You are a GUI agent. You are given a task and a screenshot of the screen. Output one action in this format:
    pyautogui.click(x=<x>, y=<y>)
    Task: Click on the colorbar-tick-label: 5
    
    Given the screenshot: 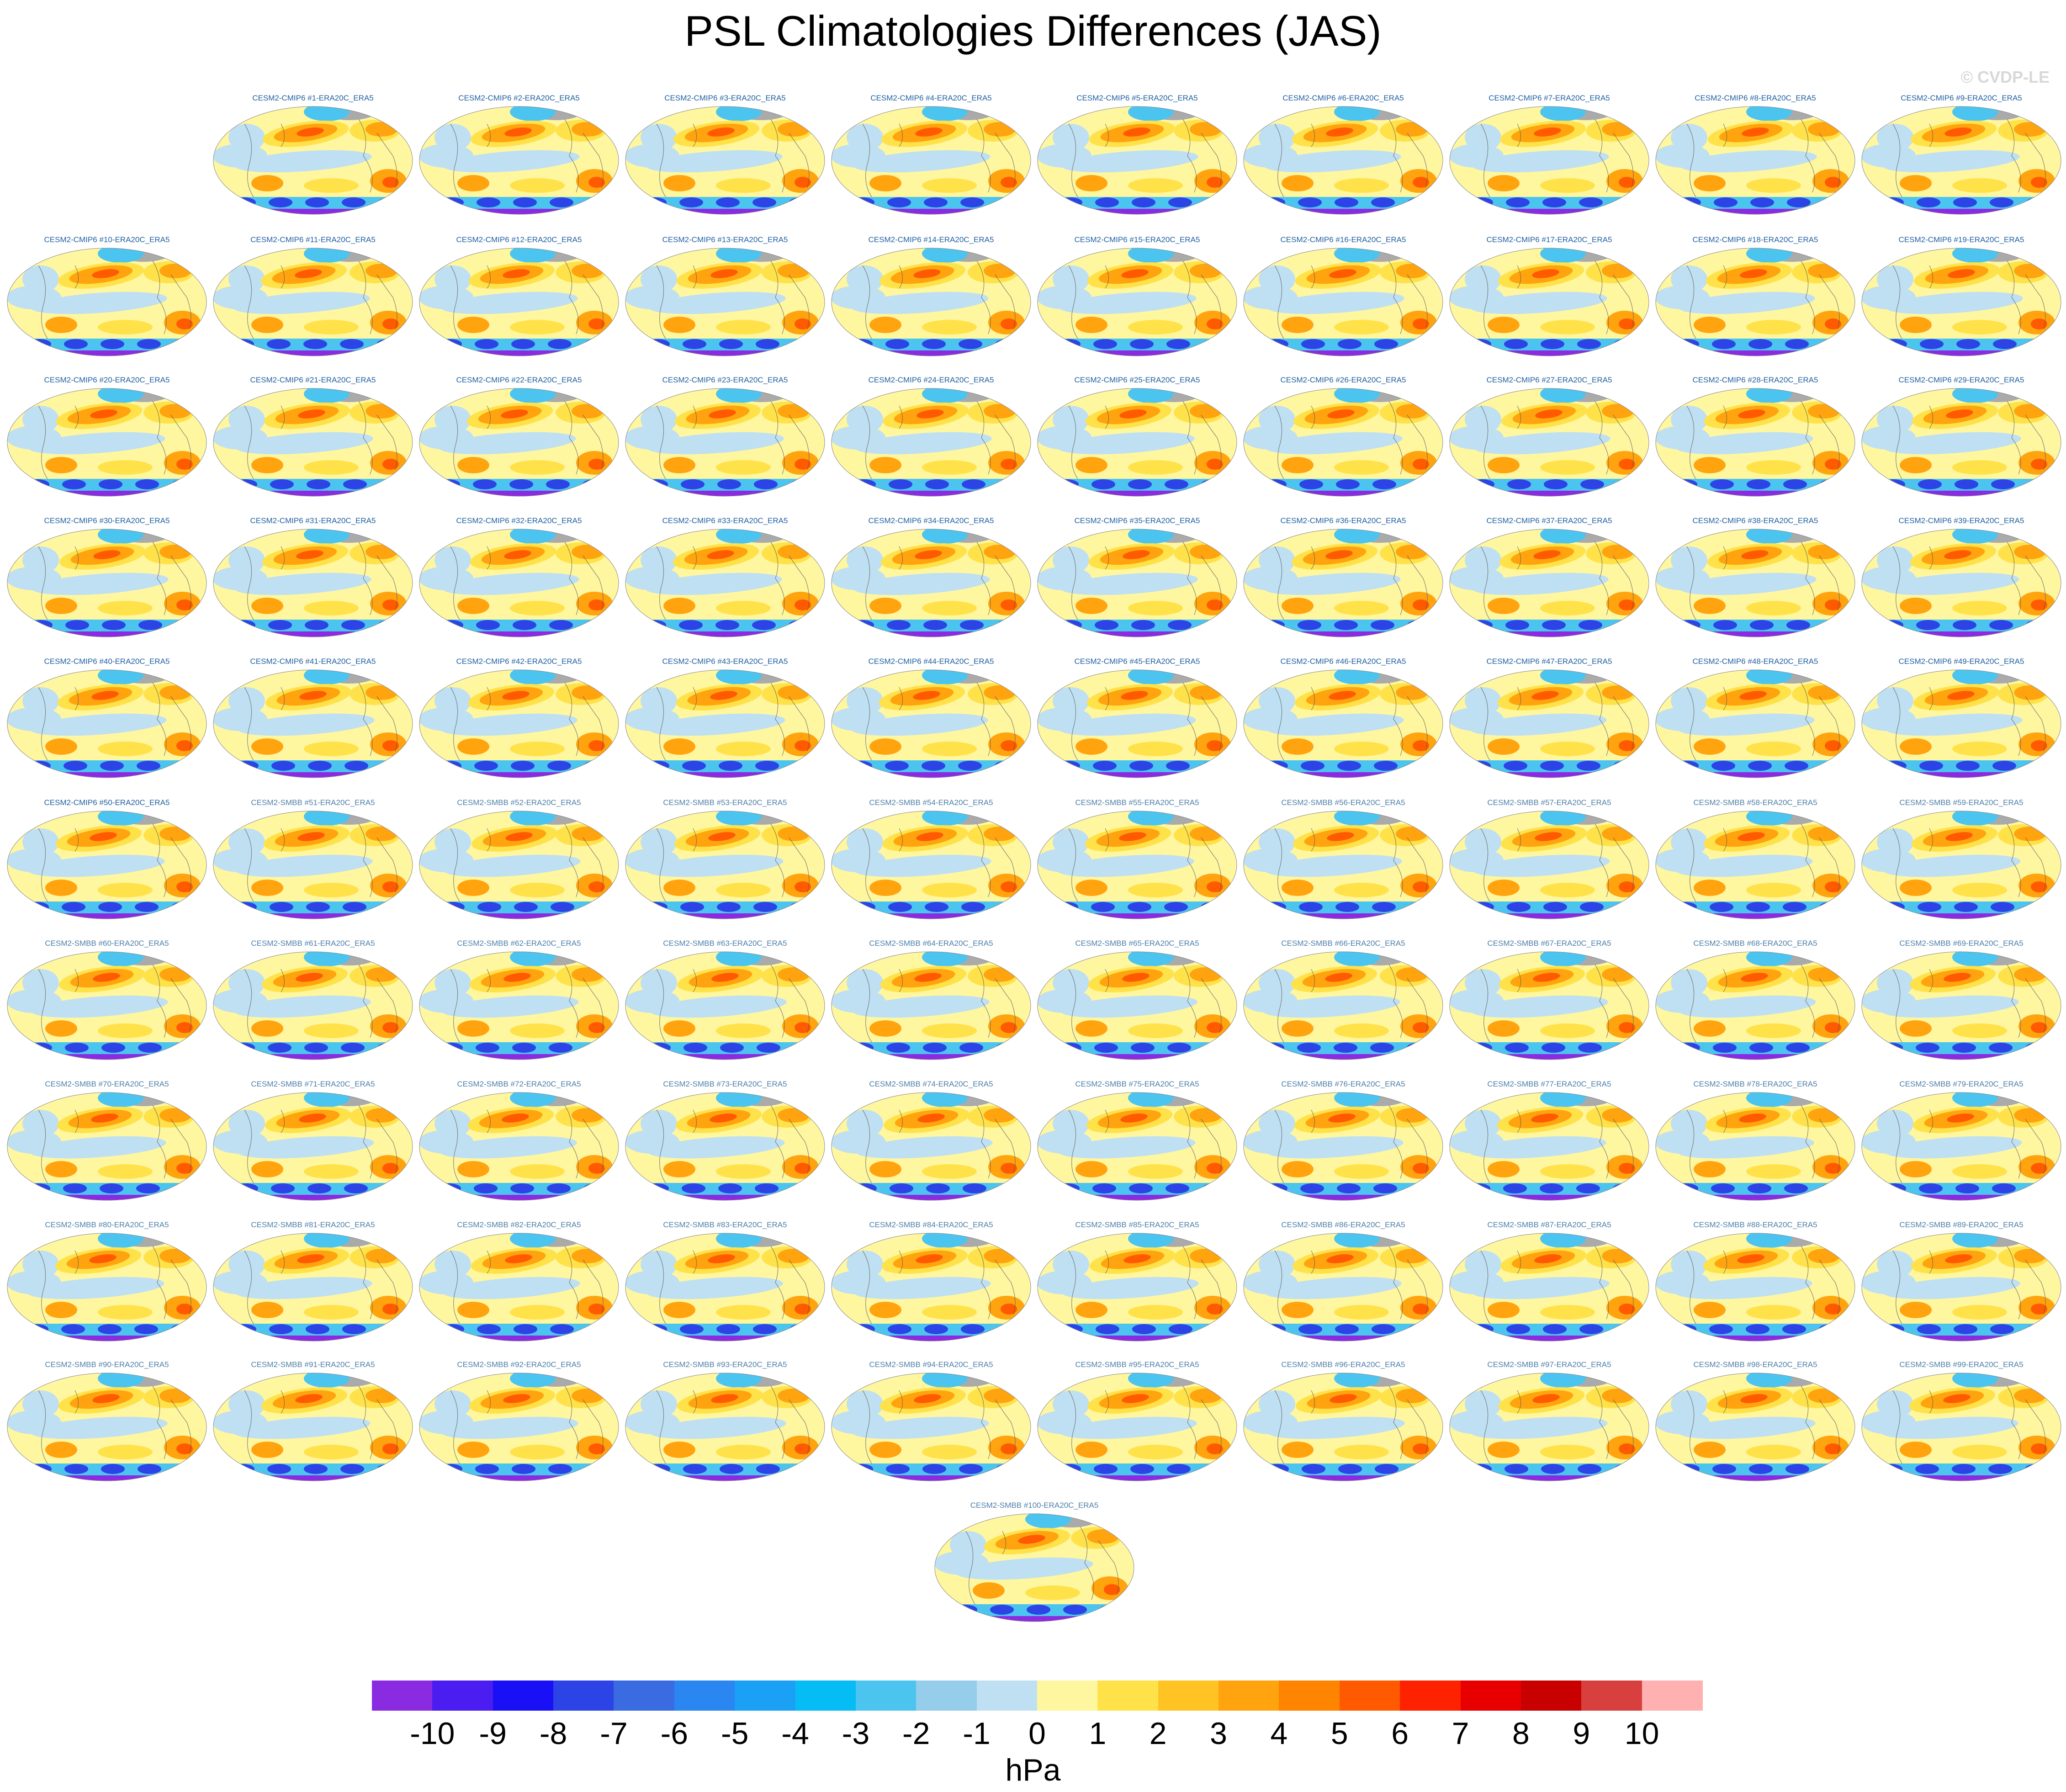 What is the action you would take?
    pyautogui.click(x=1339, y=1733)
    